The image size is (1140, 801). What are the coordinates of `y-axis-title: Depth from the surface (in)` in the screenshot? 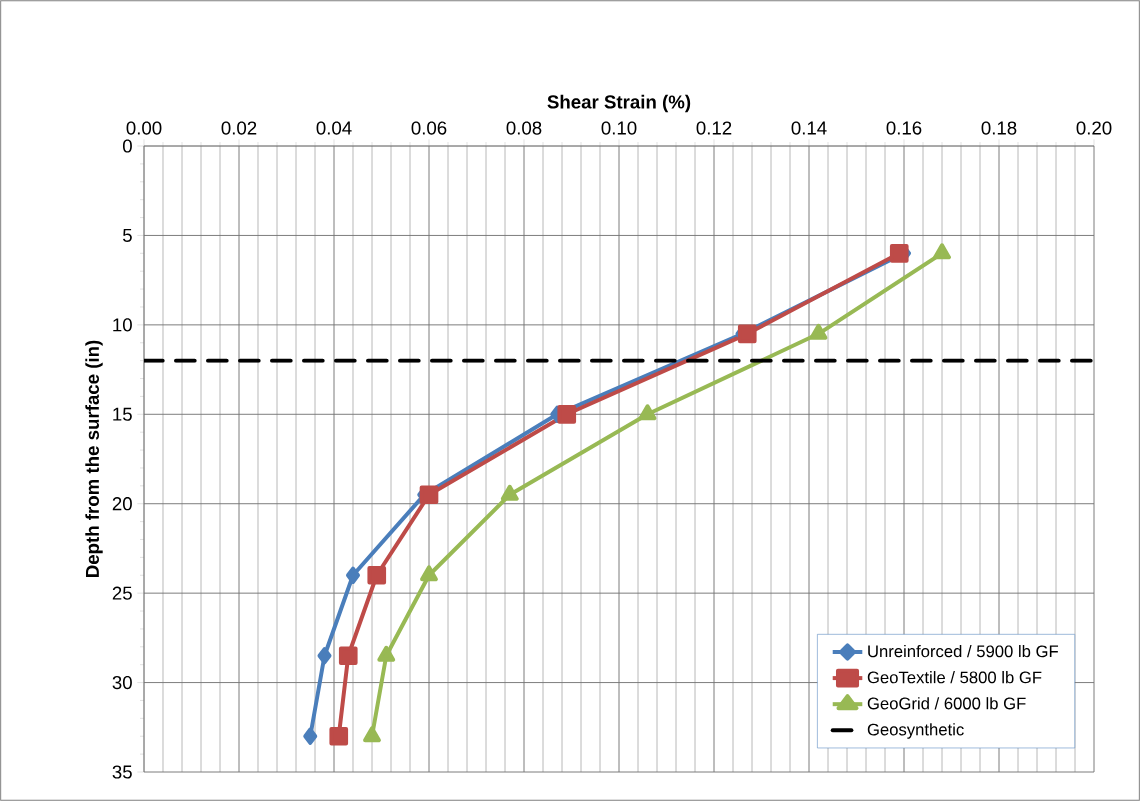 It's located at (94, 459).